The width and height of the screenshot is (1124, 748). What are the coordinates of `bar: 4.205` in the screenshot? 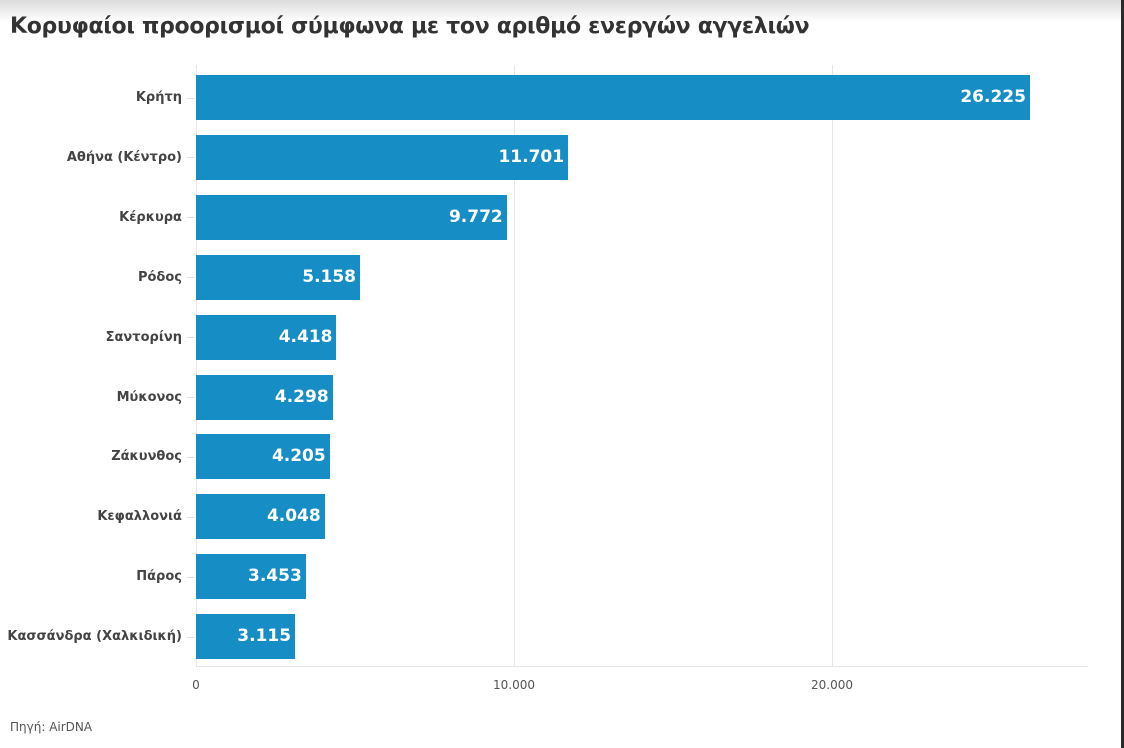 It's located at (263, 457).